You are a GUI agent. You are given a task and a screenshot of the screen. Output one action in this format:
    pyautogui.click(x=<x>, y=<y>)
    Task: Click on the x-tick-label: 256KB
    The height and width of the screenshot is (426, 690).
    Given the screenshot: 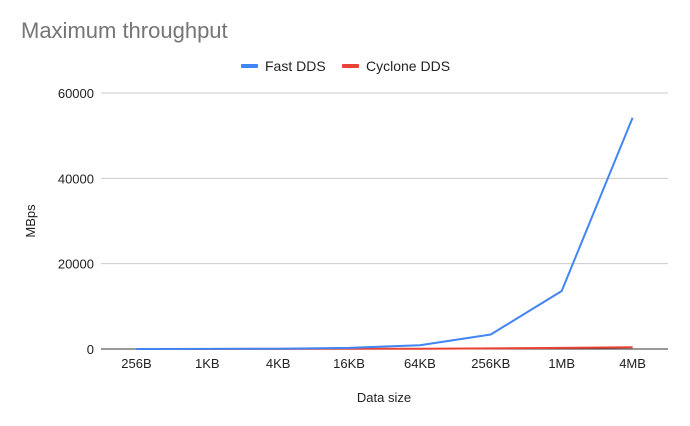 What is the action you would take?
    pyautogui.click(x=490, y=363)
    